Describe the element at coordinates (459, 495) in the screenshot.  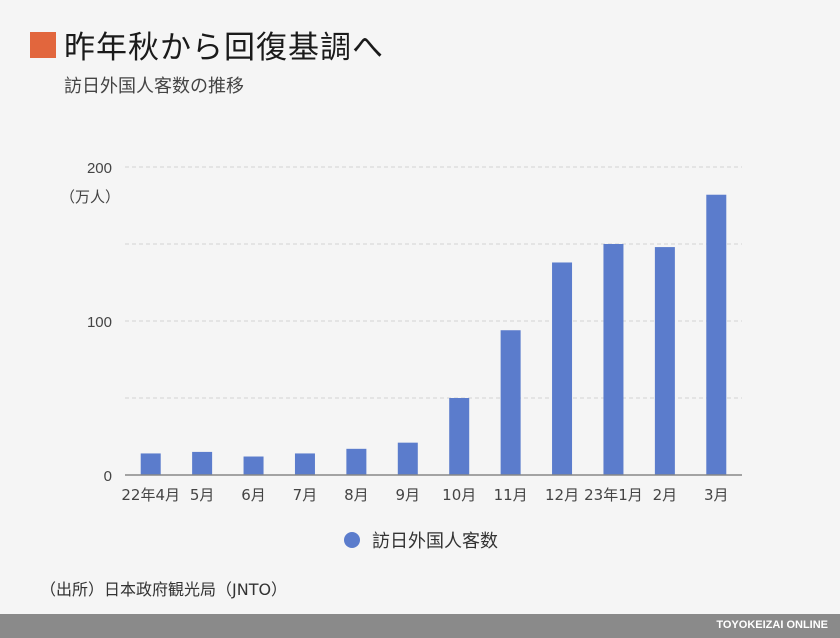
I see `x-tick-label: 10月` at that location.